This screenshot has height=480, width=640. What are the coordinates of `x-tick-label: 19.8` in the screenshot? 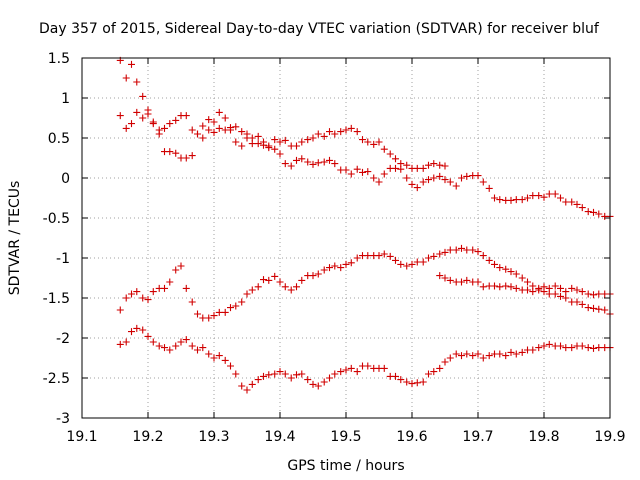 It's located at (543, 437).